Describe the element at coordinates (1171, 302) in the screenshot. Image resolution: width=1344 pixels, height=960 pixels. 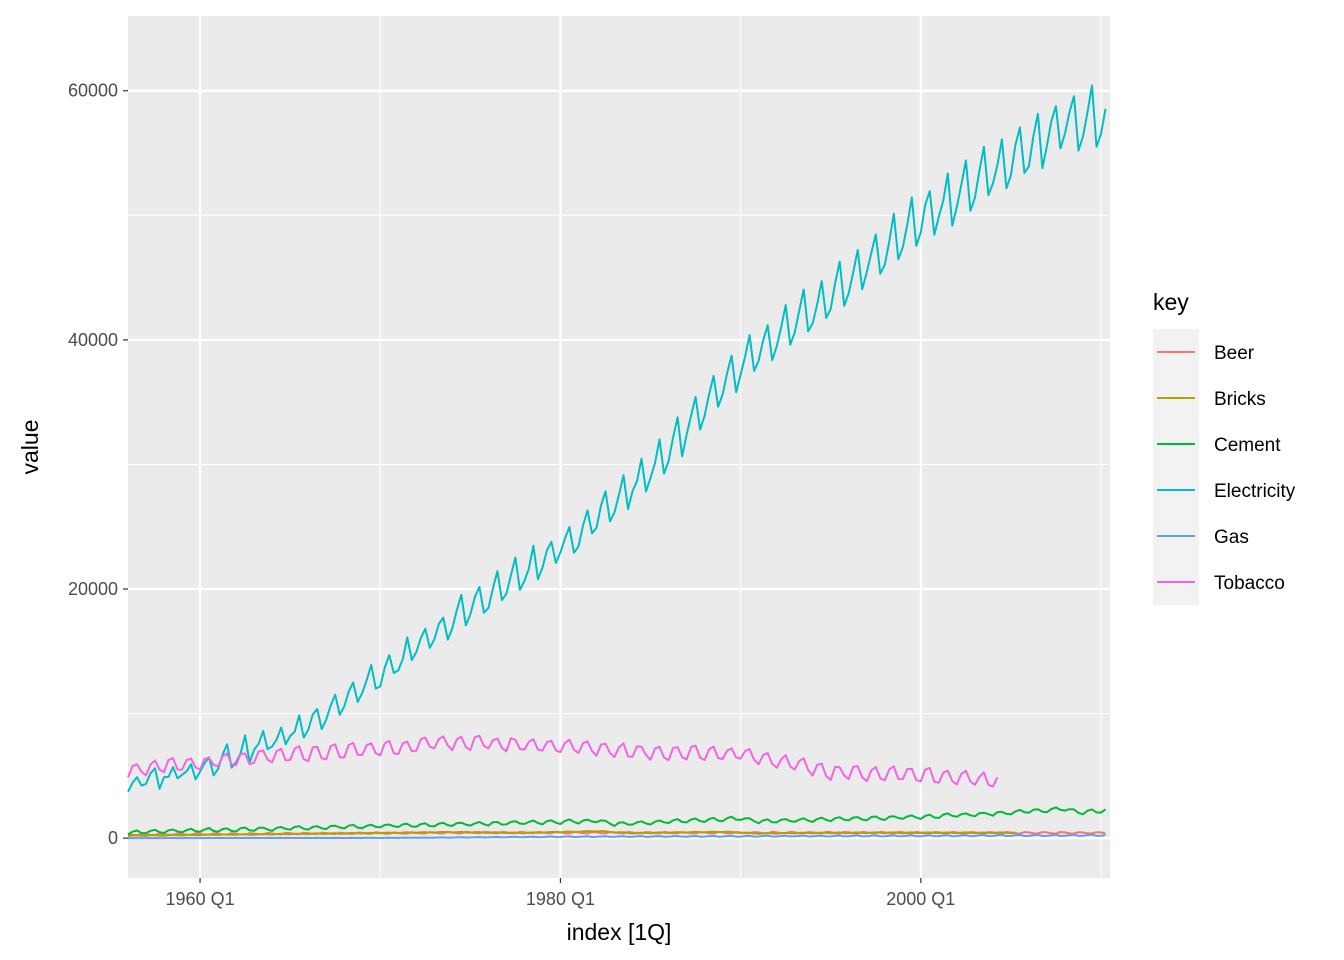
I see `legend-title: key` at that location.